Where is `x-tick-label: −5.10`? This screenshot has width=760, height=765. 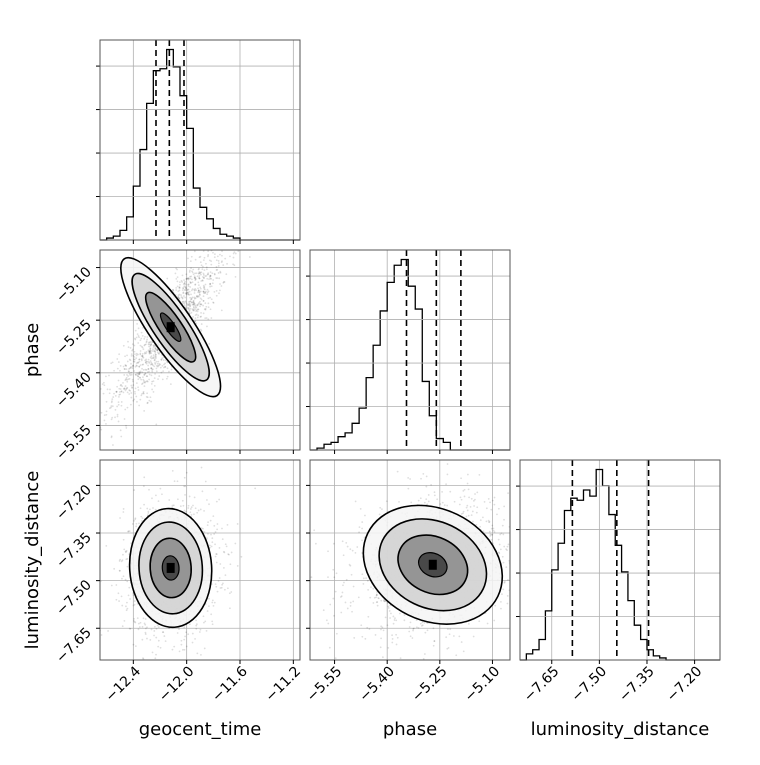
x-tick-label: −5.10 is located at coordinates (483, 685).